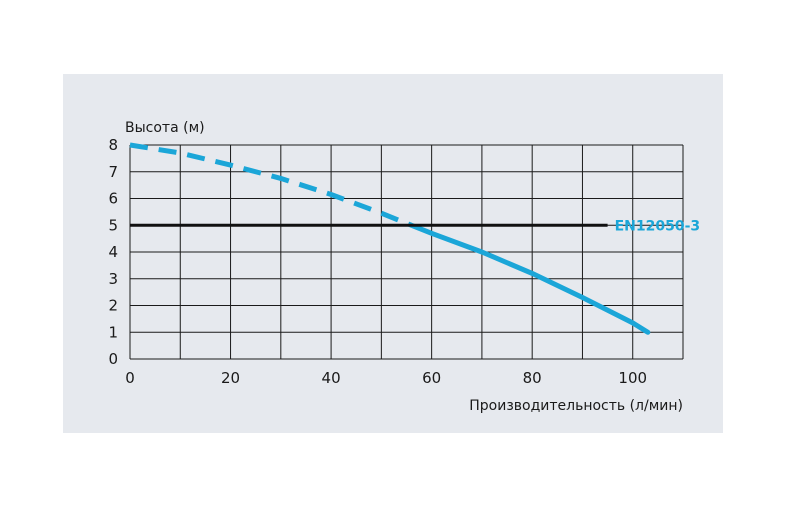 This screenshot has height=526, width=805. What do you see at coordinates (271, 185) in the screenshot?
I see `pump-curve-dashed` at bounding box center [271, 185].